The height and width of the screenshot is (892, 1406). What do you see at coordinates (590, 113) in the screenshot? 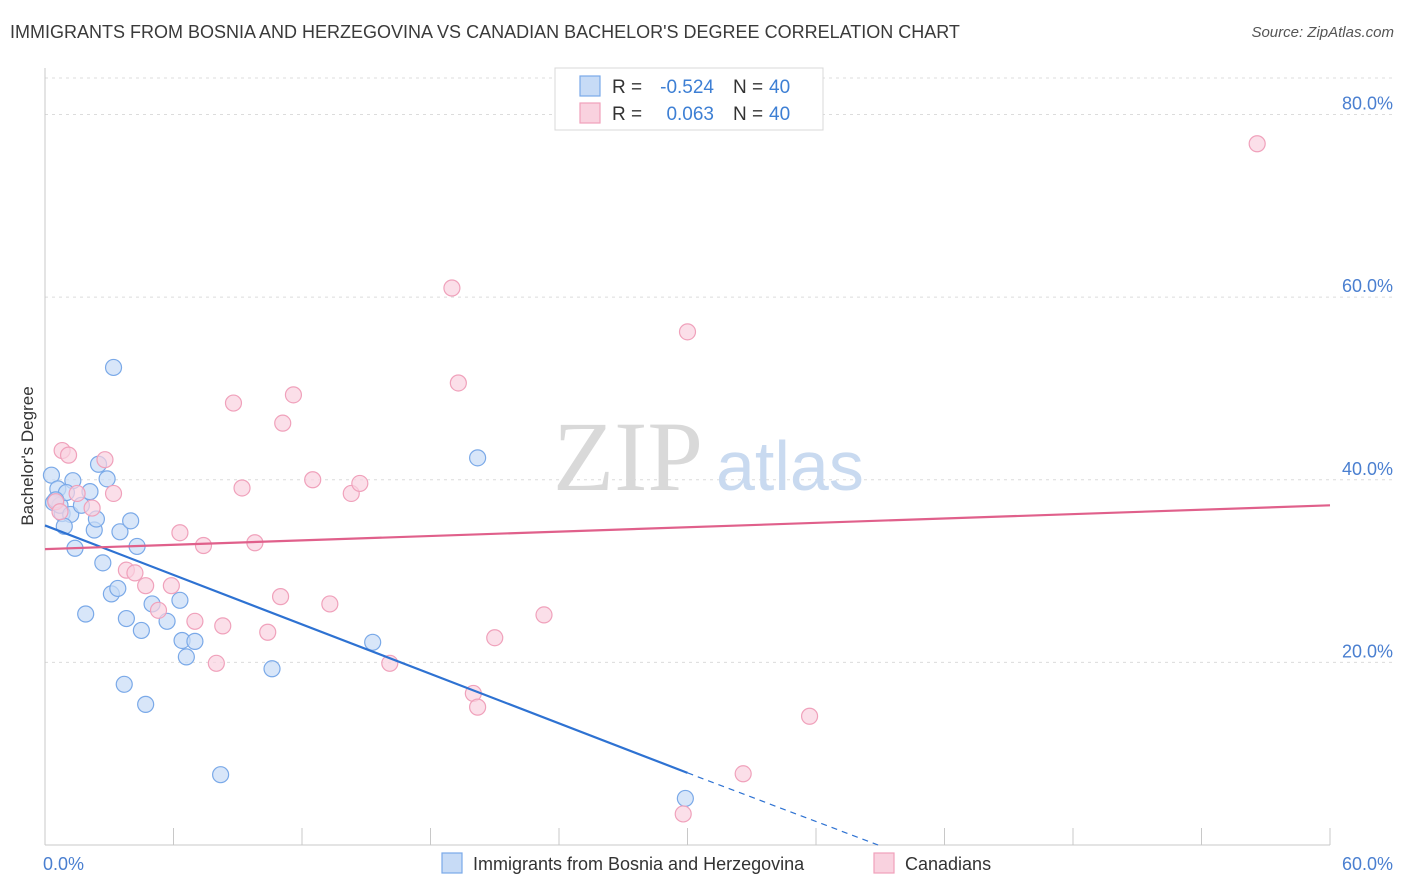
I see `stats-swatch-pink` at bounding box center [590, 113].